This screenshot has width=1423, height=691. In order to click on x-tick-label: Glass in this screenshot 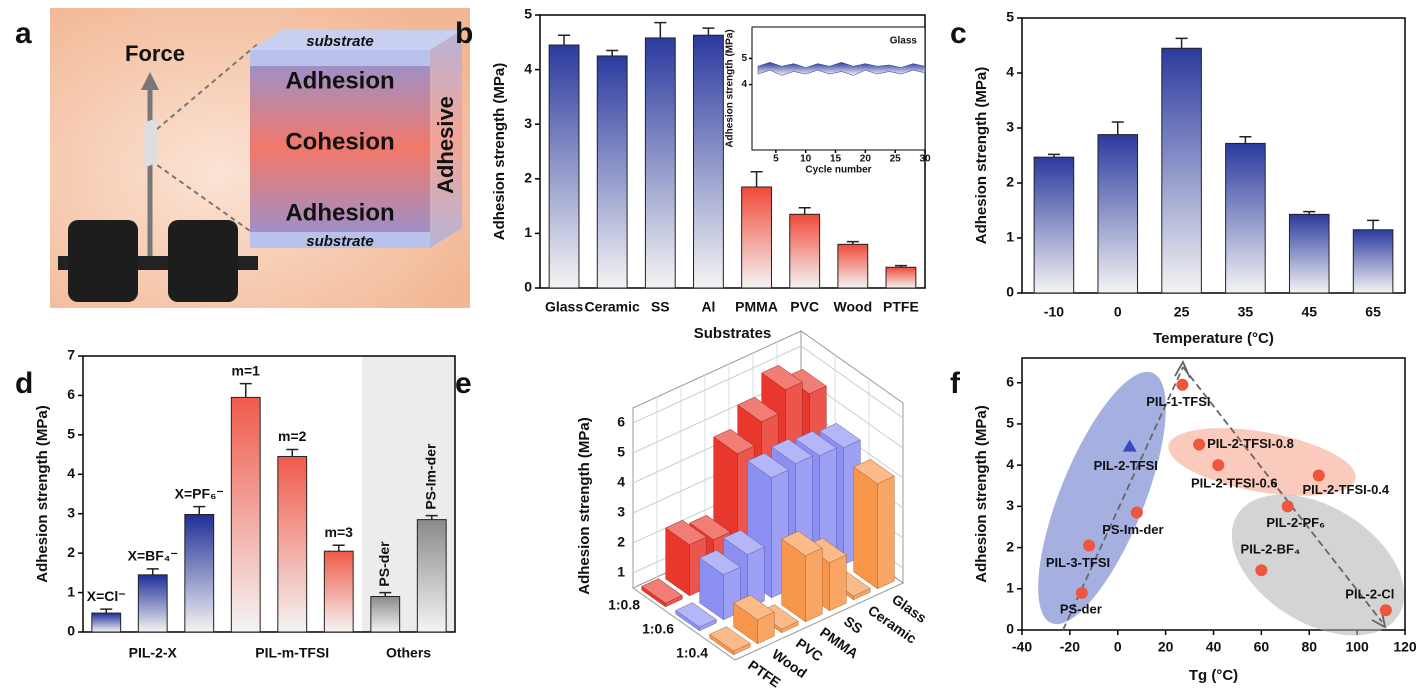, I will do `click(564, 307)`.